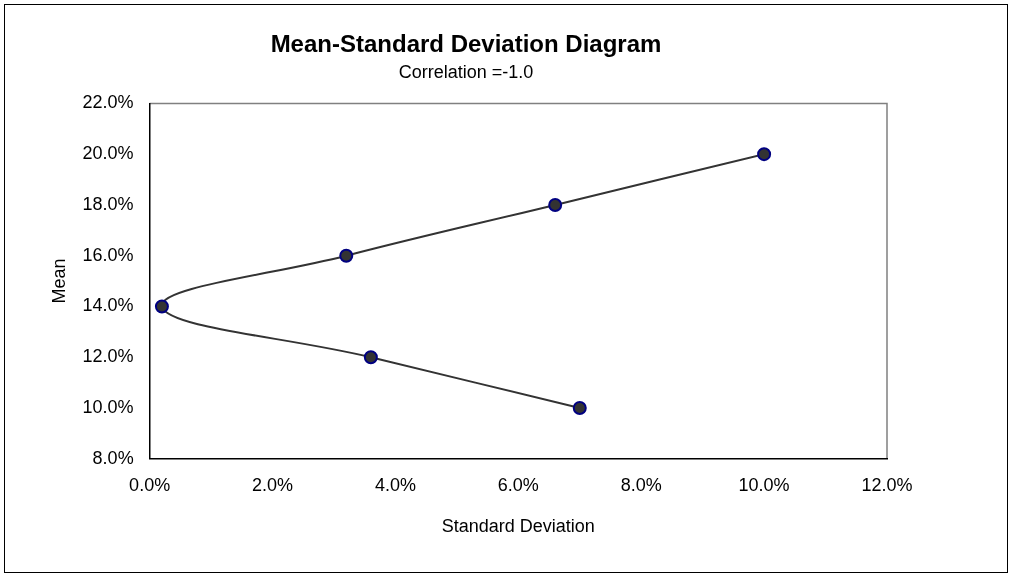 This screenshot has width=1016, height=581. I want to click on x-tick-label: 2.0%, so click(273, 484).